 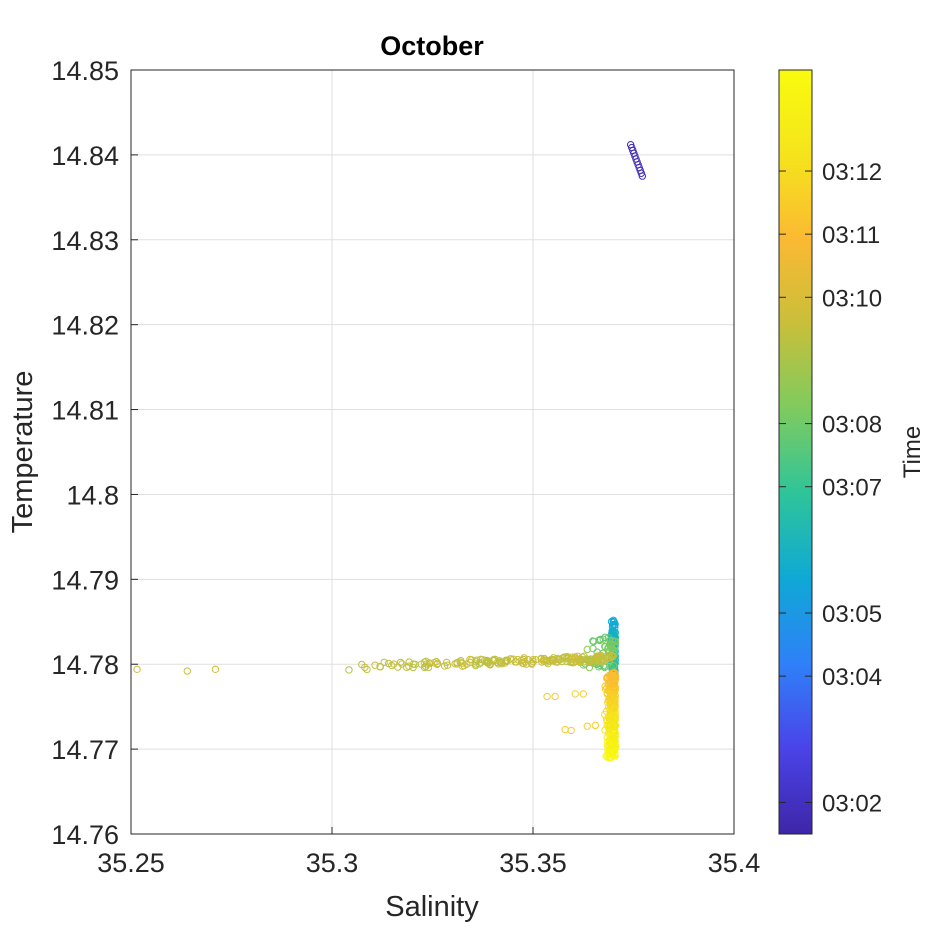 What do you see at coordinates (830, 488) in the screenshot?
I see `colorbar-ticks: 03:02 03:04 03:05 03:07 03:08 03:10 03:11 03:12` at bounding box center [830, 488].